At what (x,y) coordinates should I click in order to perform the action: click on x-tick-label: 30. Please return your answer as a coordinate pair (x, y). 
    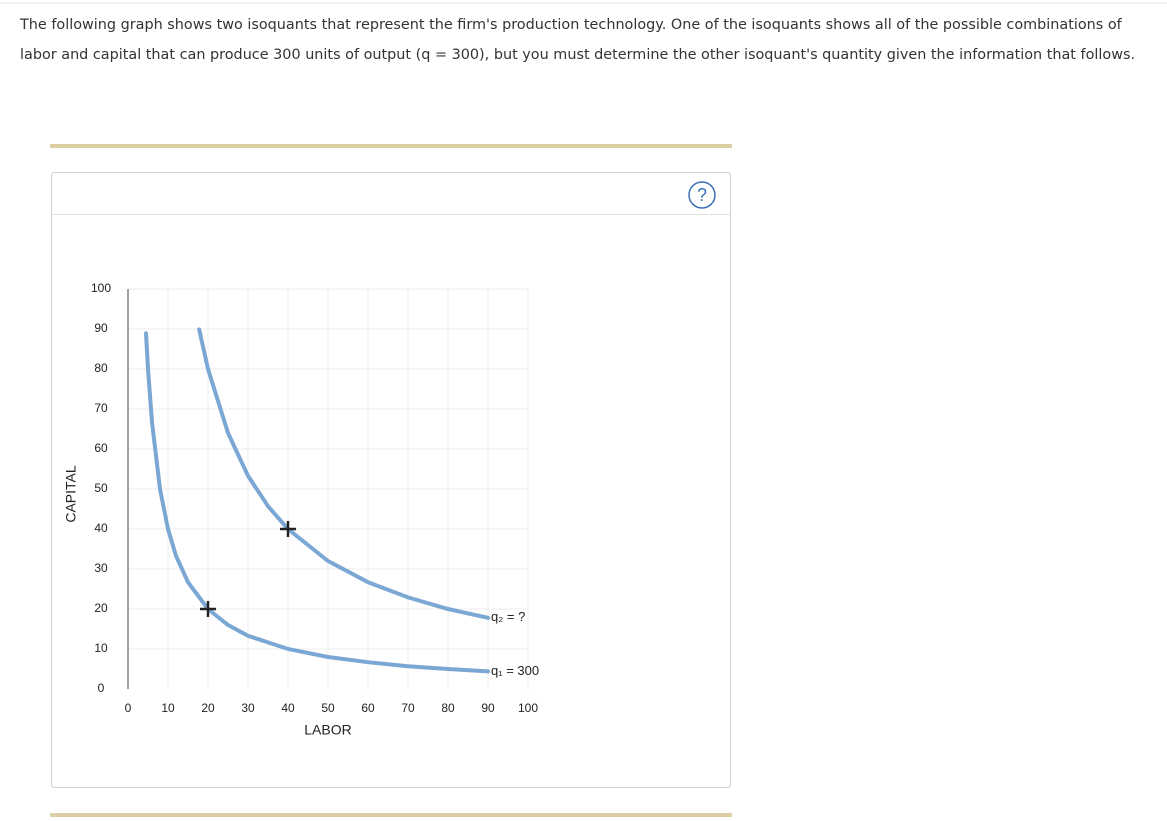
    Looking at the image, I should click on (248, 708).